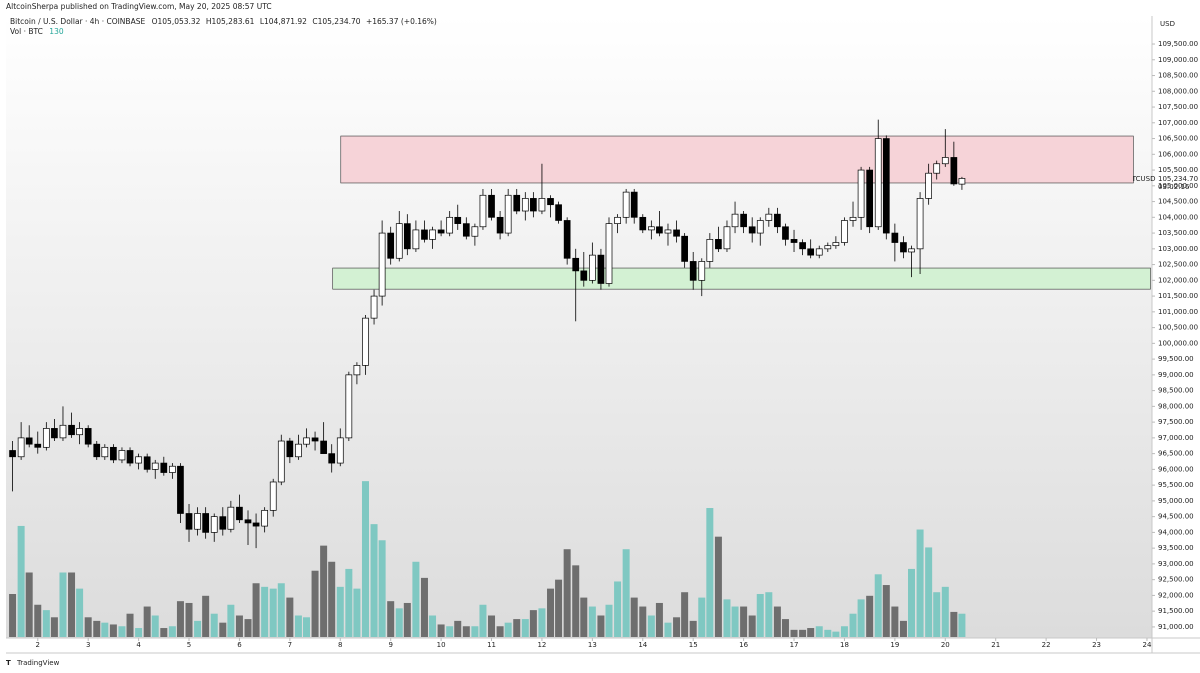 This screenshot has width=1200, height=673. Describe the element at coordinates (1176, 422) in the screenshot. I see `y-tick-label: 97,500.00` at that location.